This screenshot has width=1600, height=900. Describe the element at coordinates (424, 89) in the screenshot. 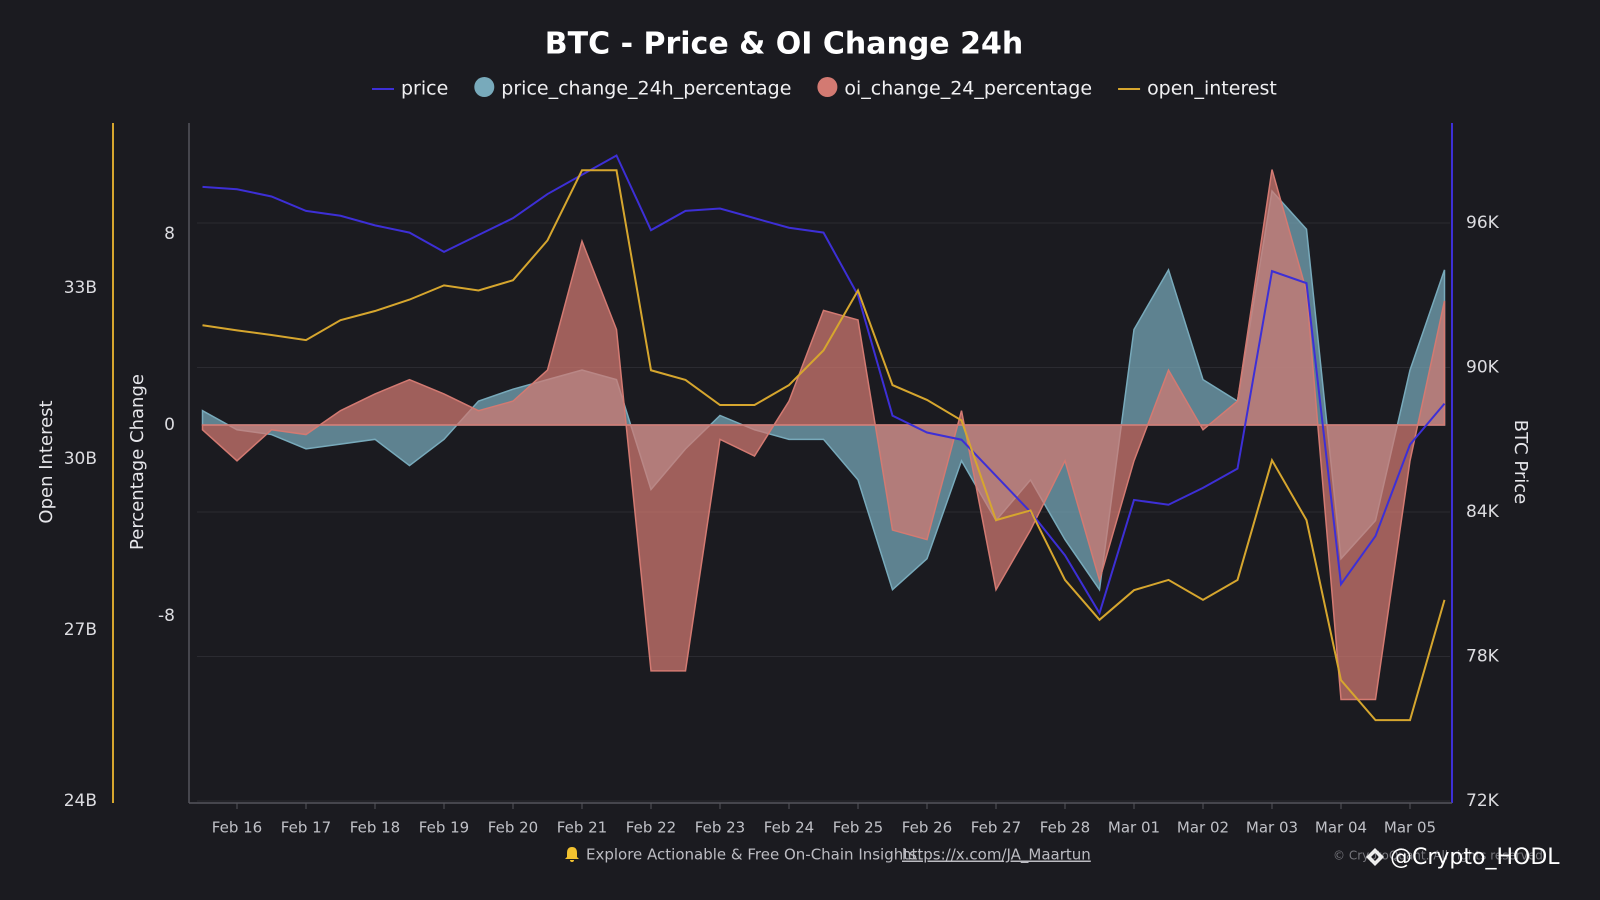

I see `legend-label: price` at that location.